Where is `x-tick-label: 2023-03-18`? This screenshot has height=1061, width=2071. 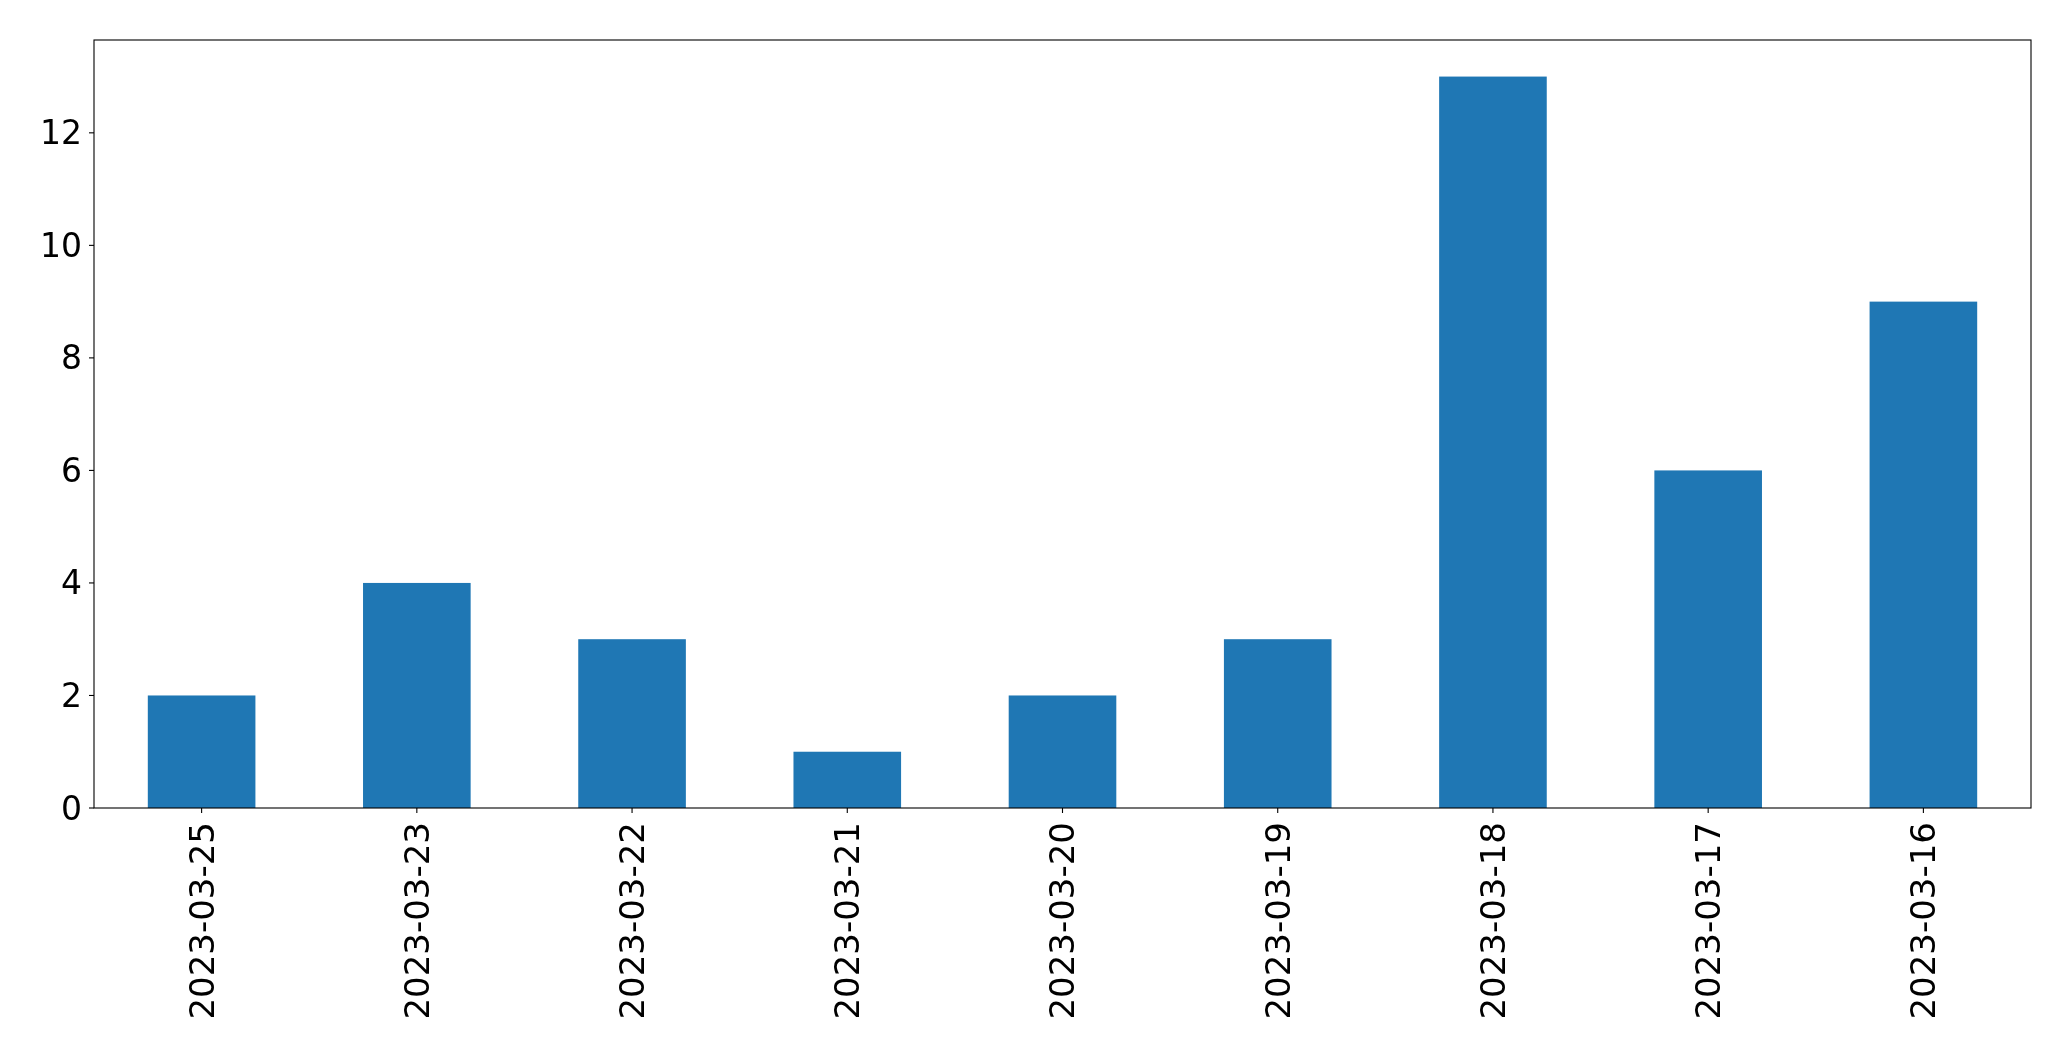 x-tick-label: 2023-03-18 is located at coordinates (1492, 921).